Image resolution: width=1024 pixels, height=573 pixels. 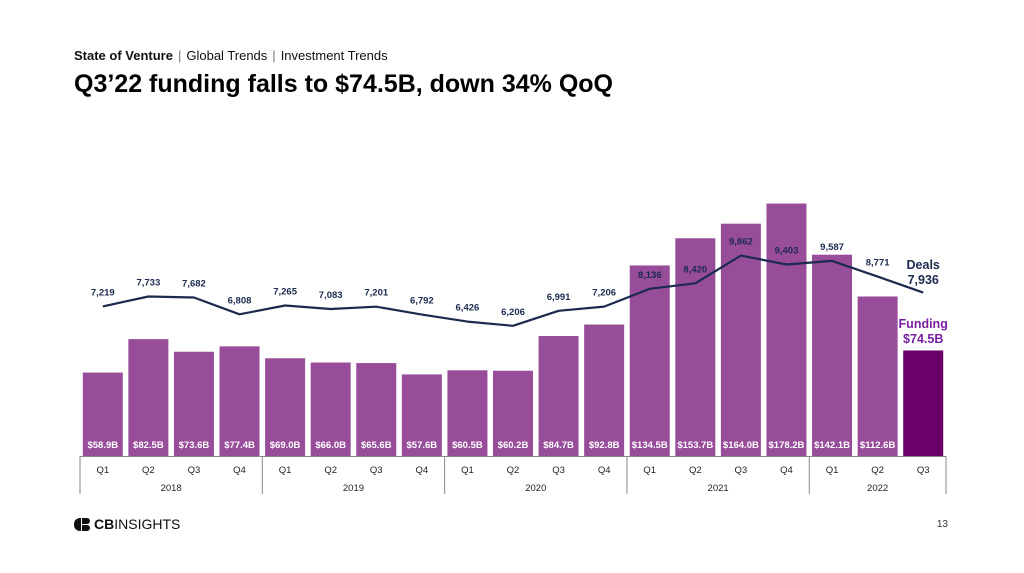 What do you see at coordinates (467, 445) in the screenshot?
I see `funding-bar-label: $60.5B` at bounding box center [467, 445].